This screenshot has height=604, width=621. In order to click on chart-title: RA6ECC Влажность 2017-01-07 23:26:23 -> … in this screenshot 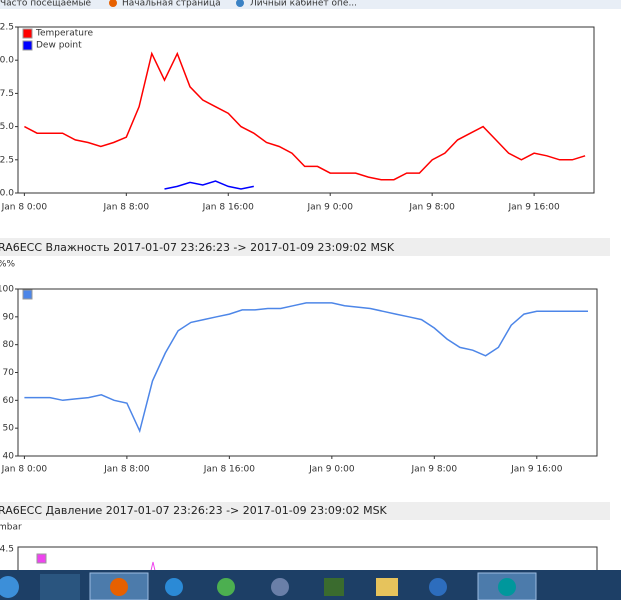, I will do `click(197, 247)`.